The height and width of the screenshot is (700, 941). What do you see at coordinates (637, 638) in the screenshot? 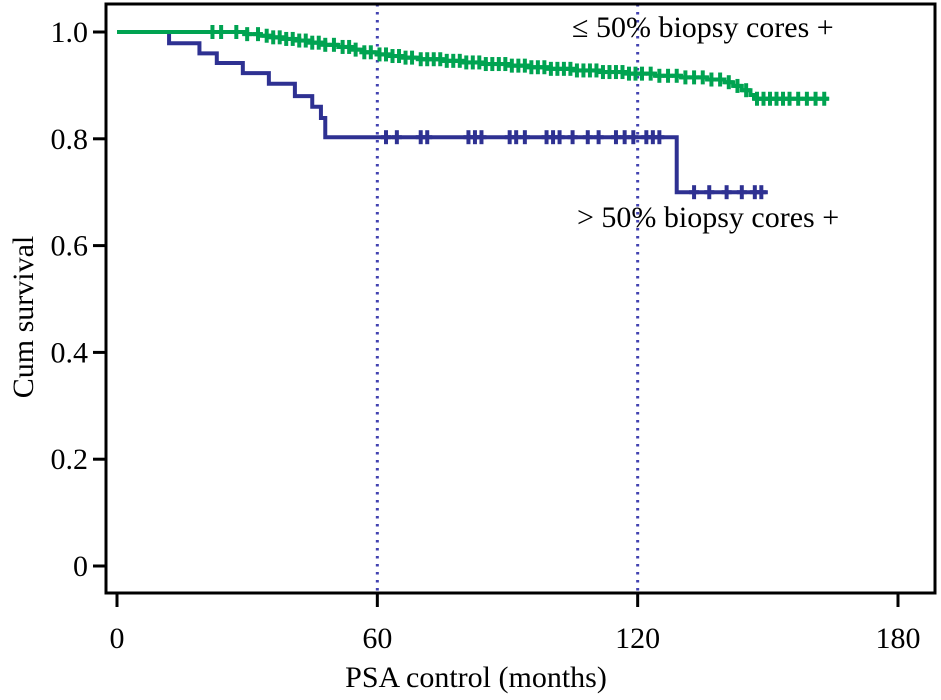
I see `x-tick-label: 120` at bounding box center [637, 638].